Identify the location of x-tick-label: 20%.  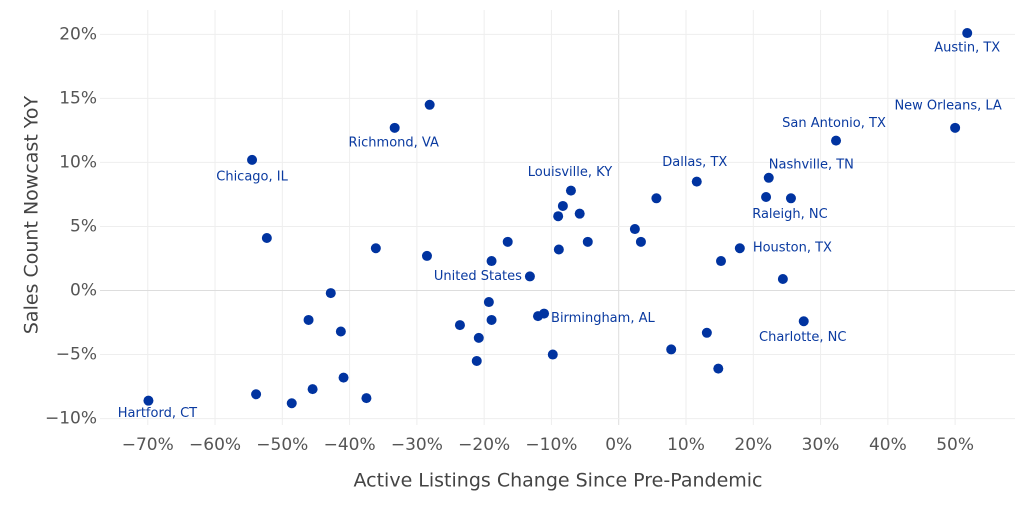
(753, 445).